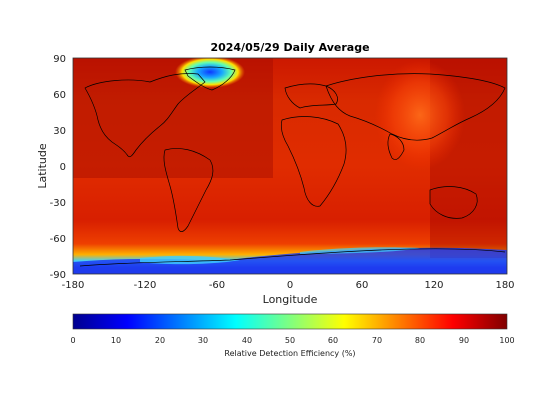 Image resolution: width=560 pixels, height=420 pixels. Describe the element at coordinates (290, 260) in the screenshot. I see `antarctic-low-region` at that location.